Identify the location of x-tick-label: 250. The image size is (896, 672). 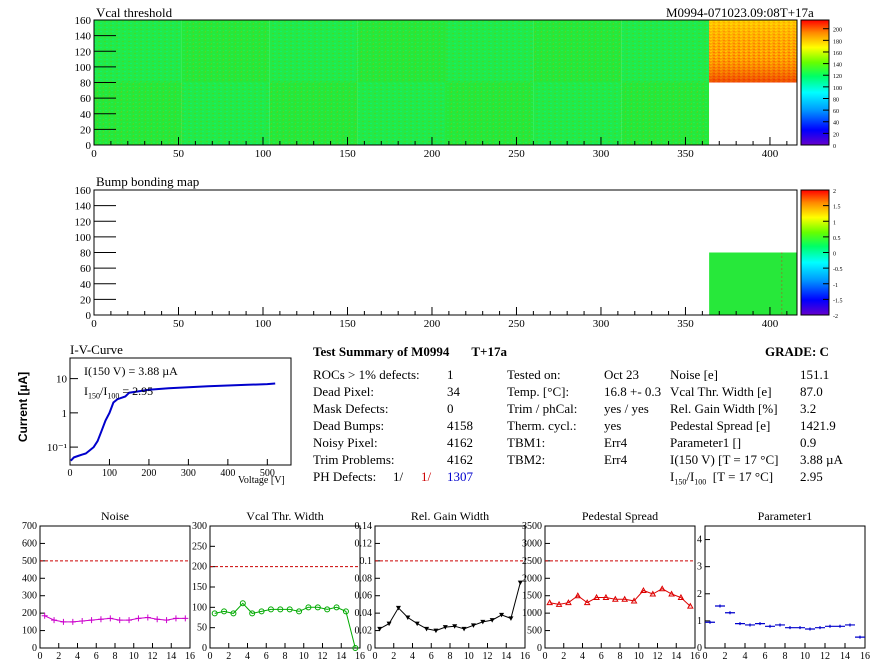
(516, 324).